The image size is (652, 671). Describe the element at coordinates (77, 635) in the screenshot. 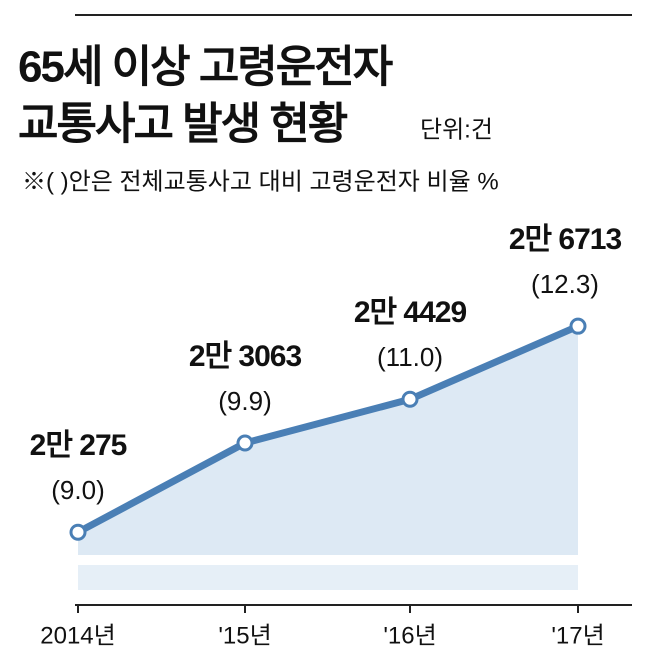

I see `x-tick-label: 2014년` at that location.